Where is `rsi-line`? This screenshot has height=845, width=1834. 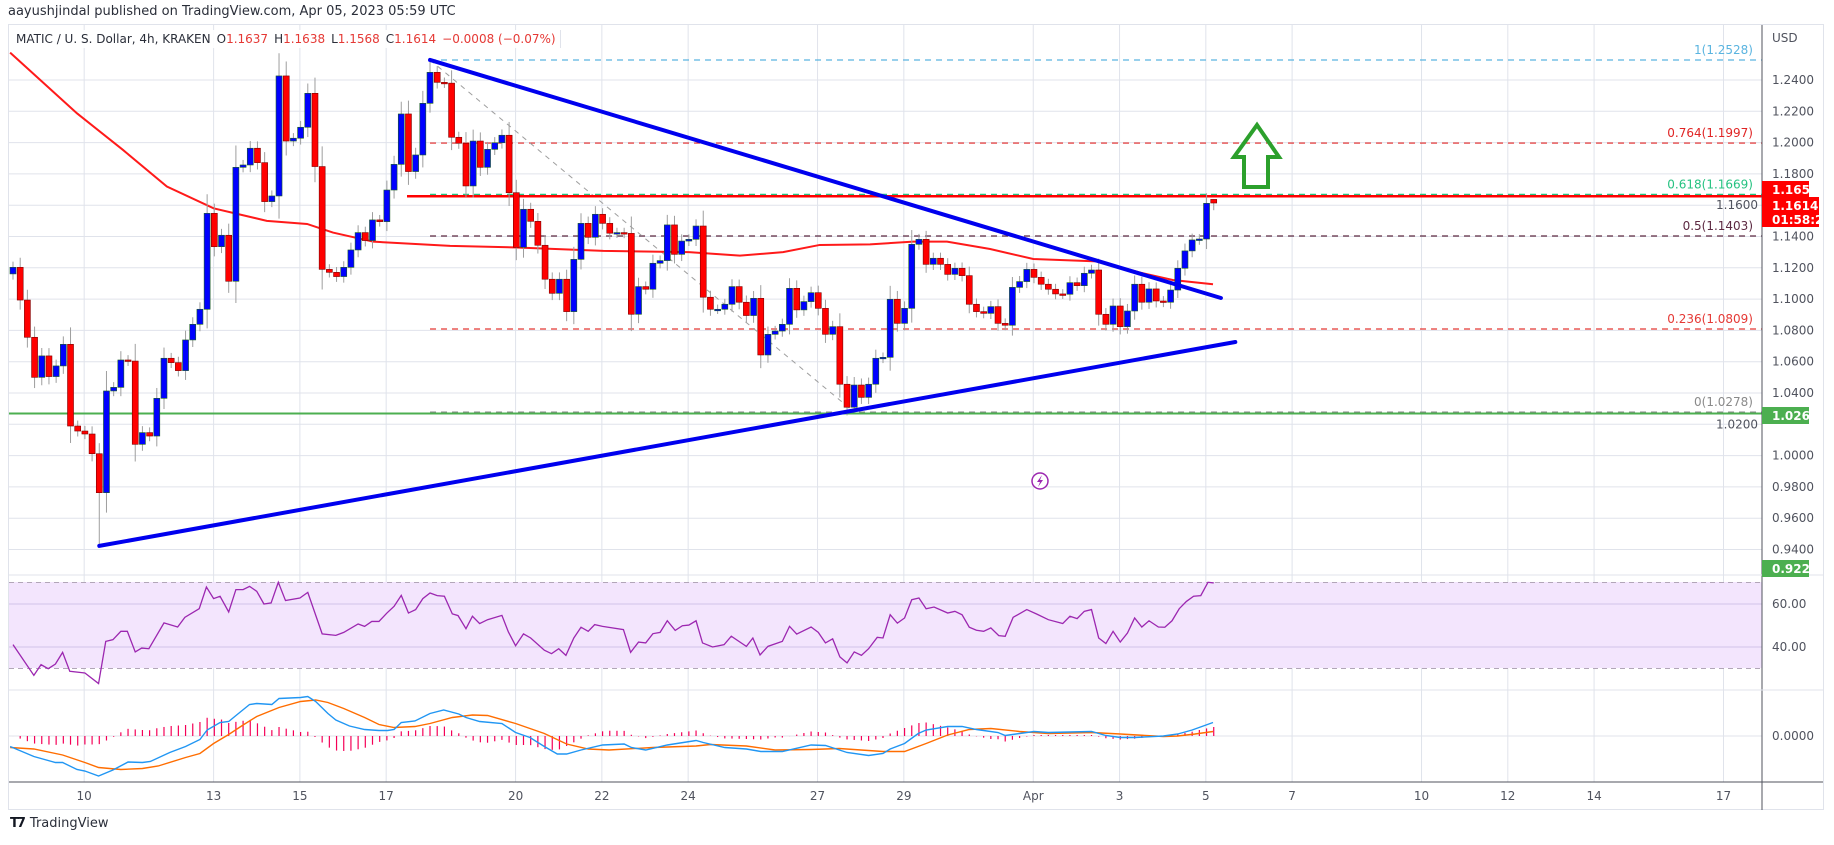 rsi-line is located at coordinates (613, 632).